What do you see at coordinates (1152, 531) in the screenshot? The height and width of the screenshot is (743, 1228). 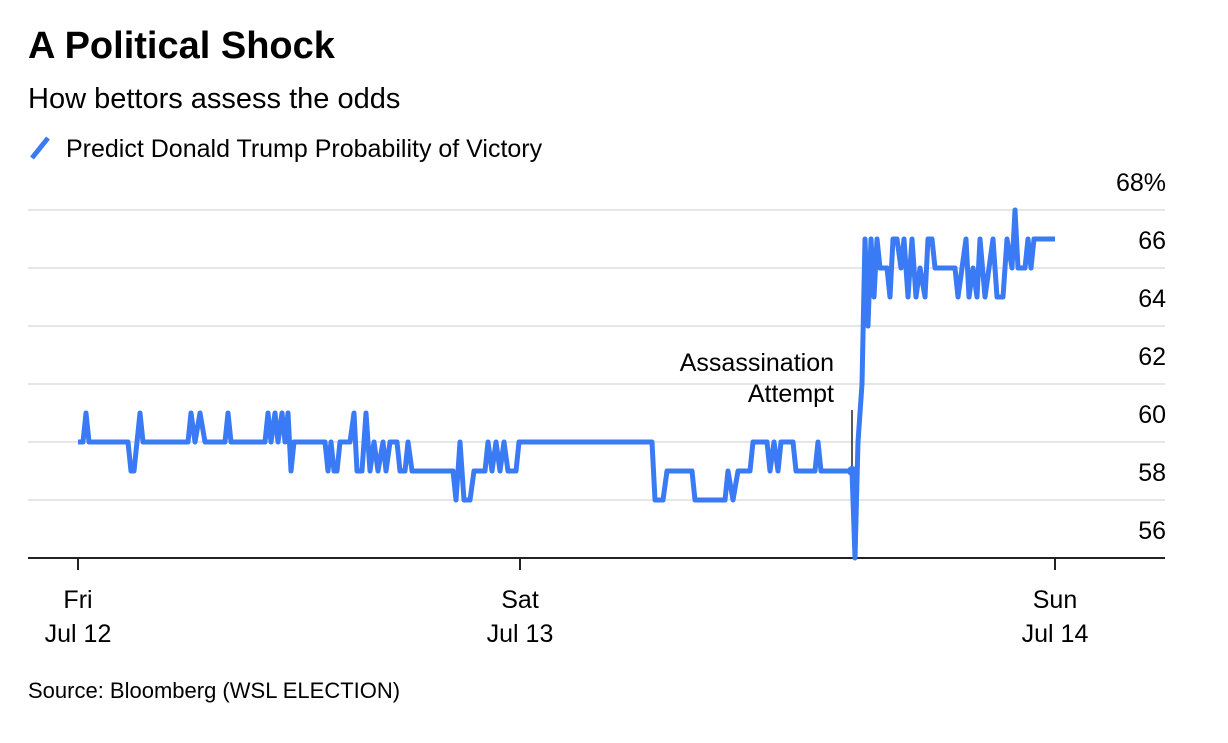 I see `y-tick-label: 56` at bounding box center [1152, 531].